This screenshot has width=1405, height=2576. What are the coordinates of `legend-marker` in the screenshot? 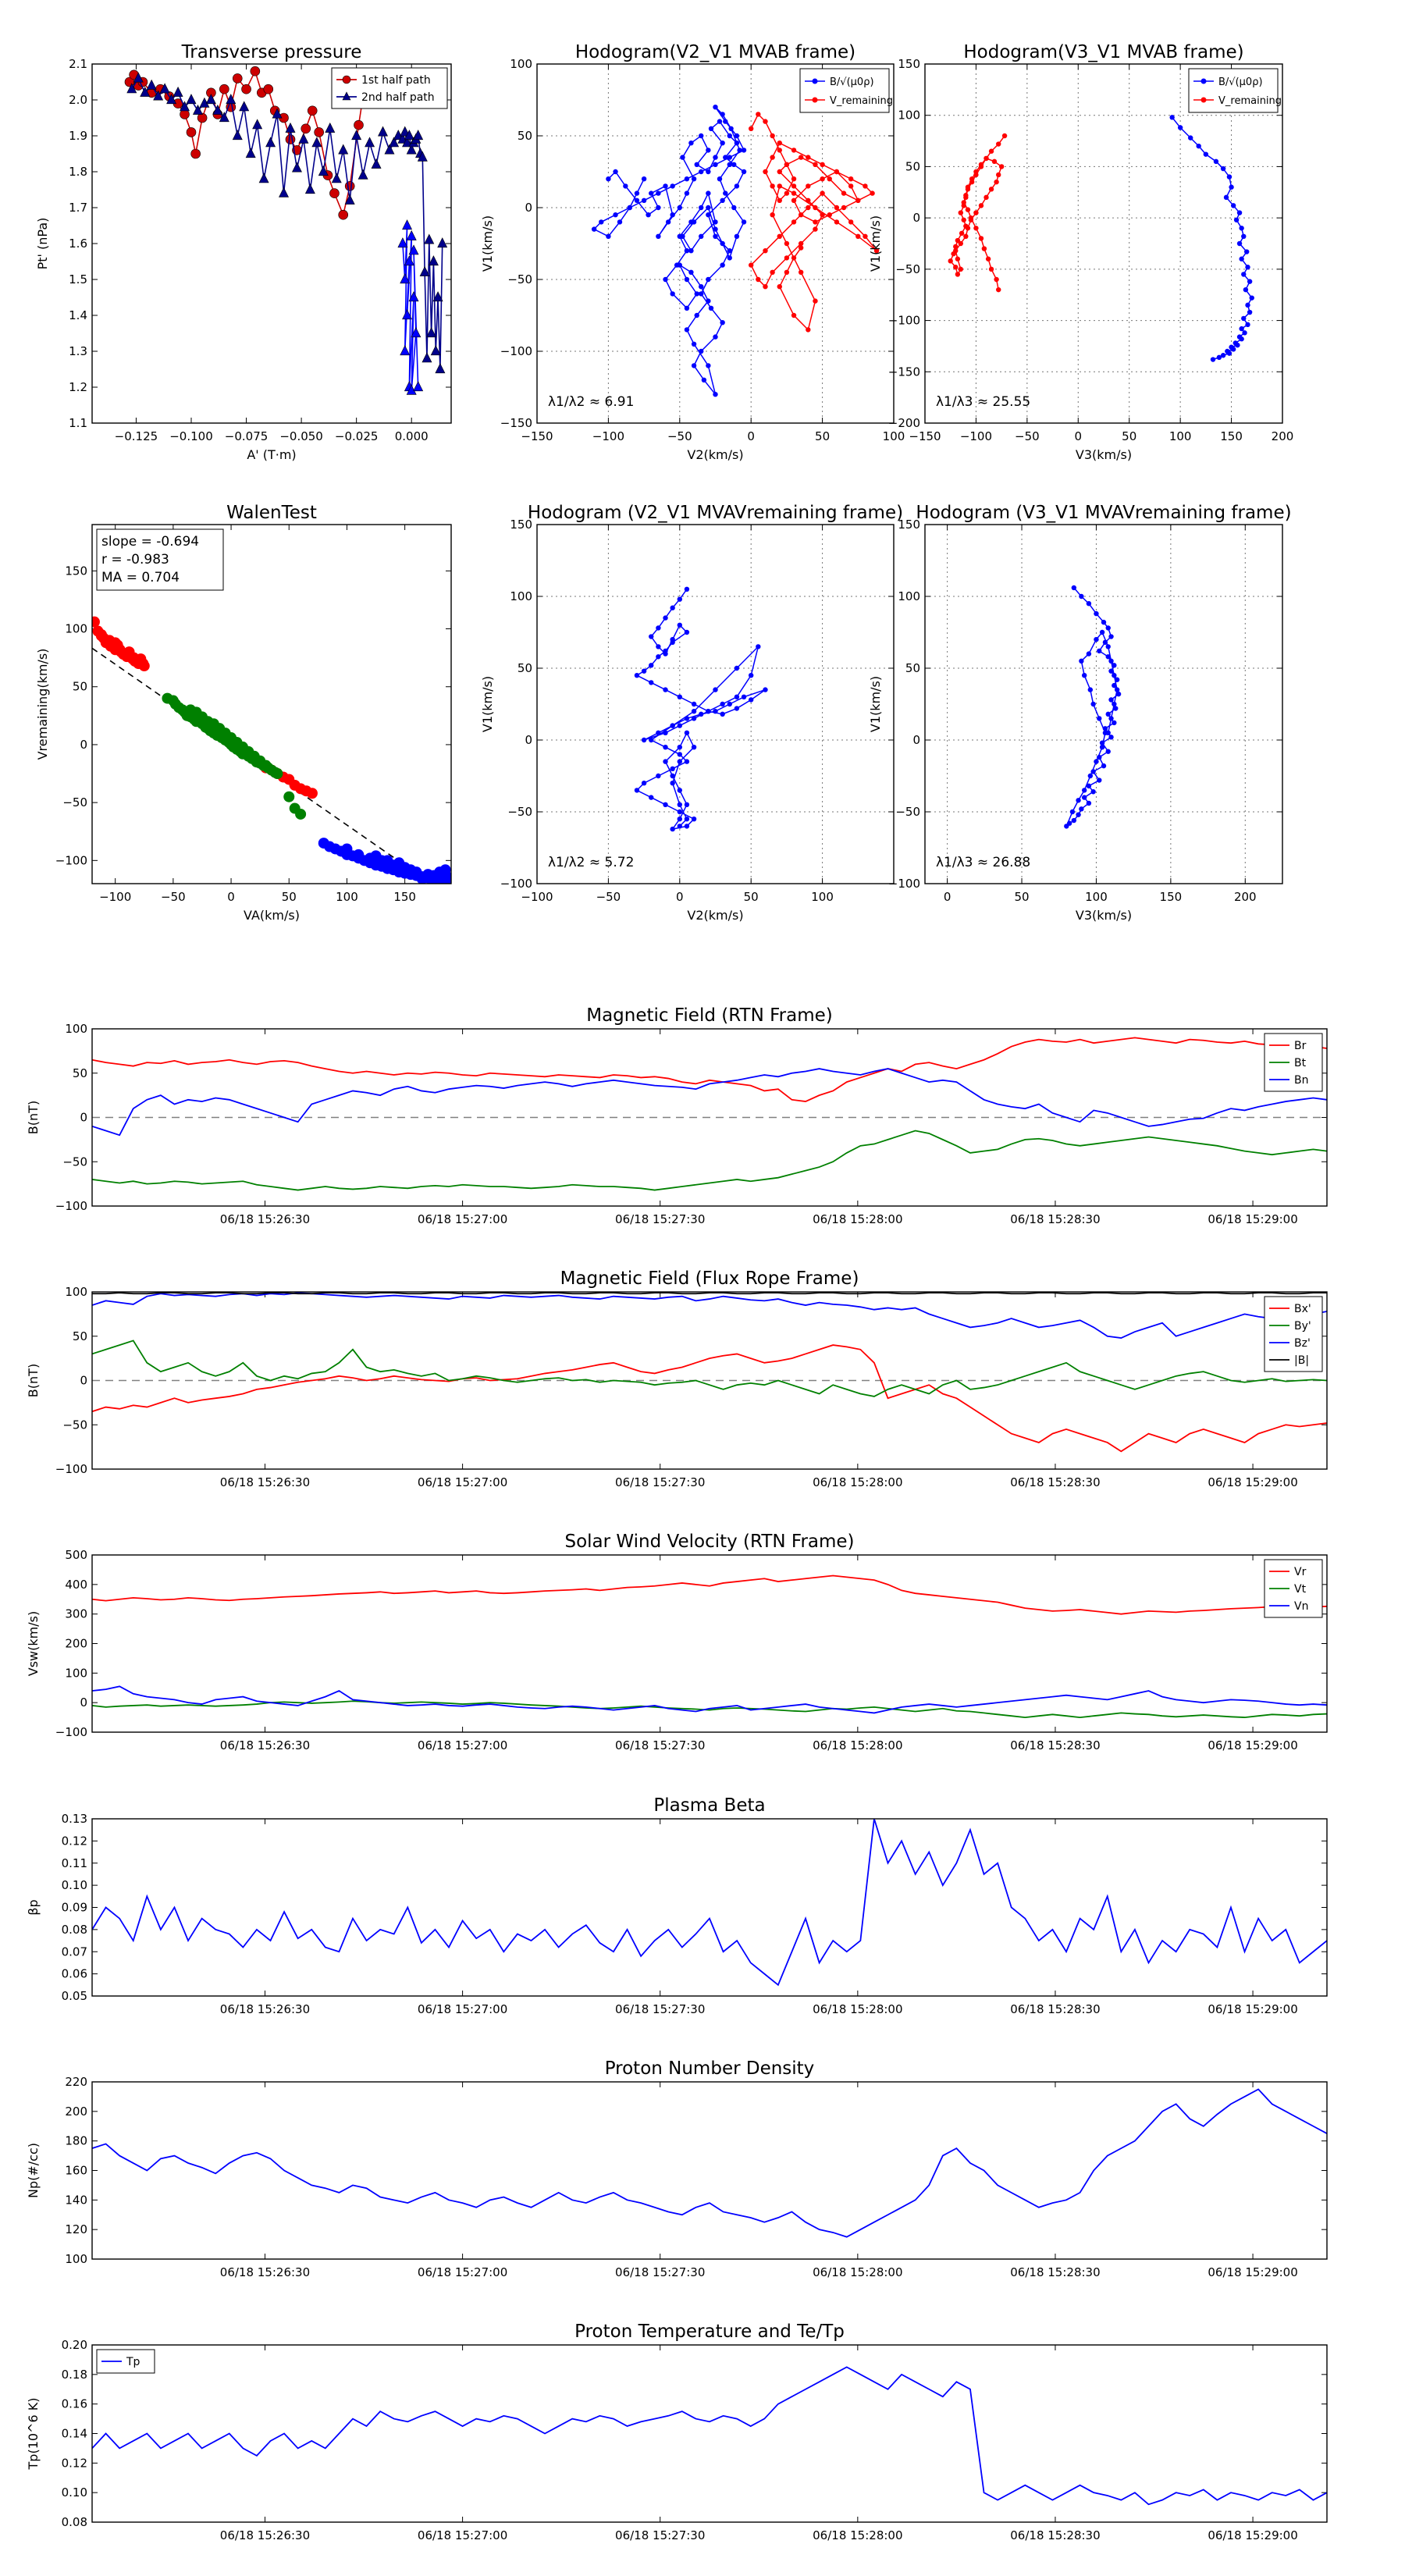 It's located at (1204, 81).